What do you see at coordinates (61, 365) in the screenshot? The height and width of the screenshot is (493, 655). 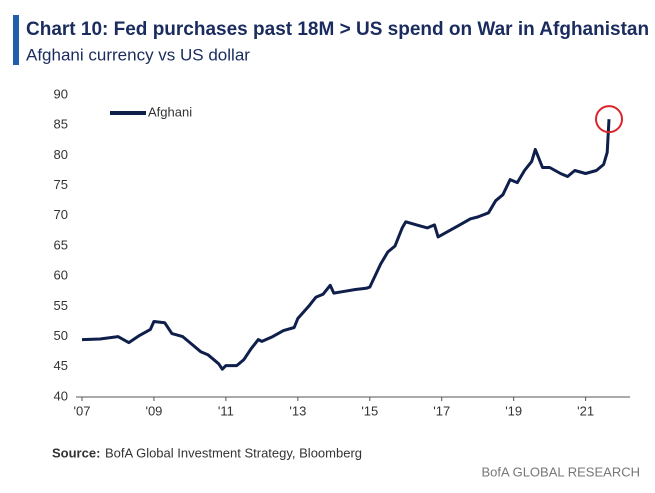 I see `y-tick-label: 45` at bounding box center [61, 365].